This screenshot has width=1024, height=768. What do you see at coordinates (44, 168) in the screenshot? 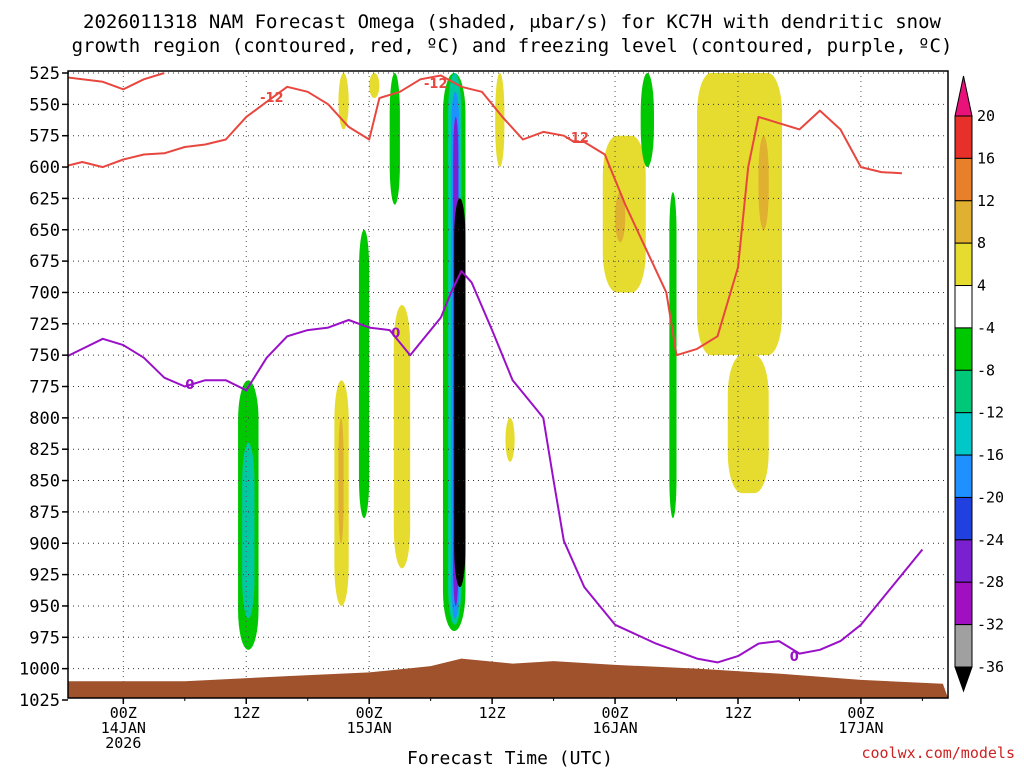
I see `y-tick-label: 600` at bounding box center [44, 168].